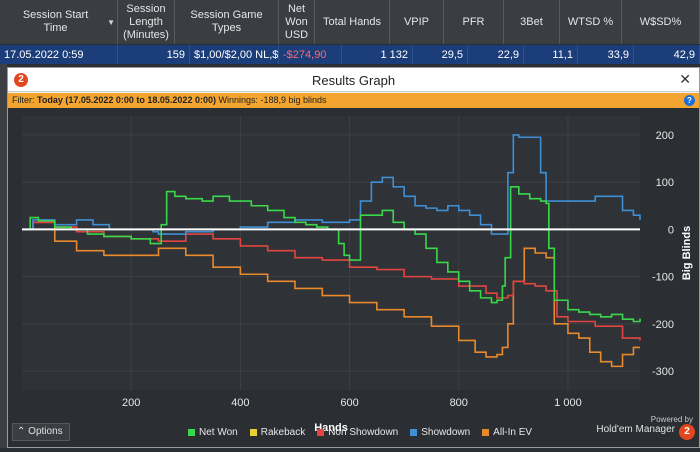  I want to click on legend-item: Showdown, so click(440, 432).